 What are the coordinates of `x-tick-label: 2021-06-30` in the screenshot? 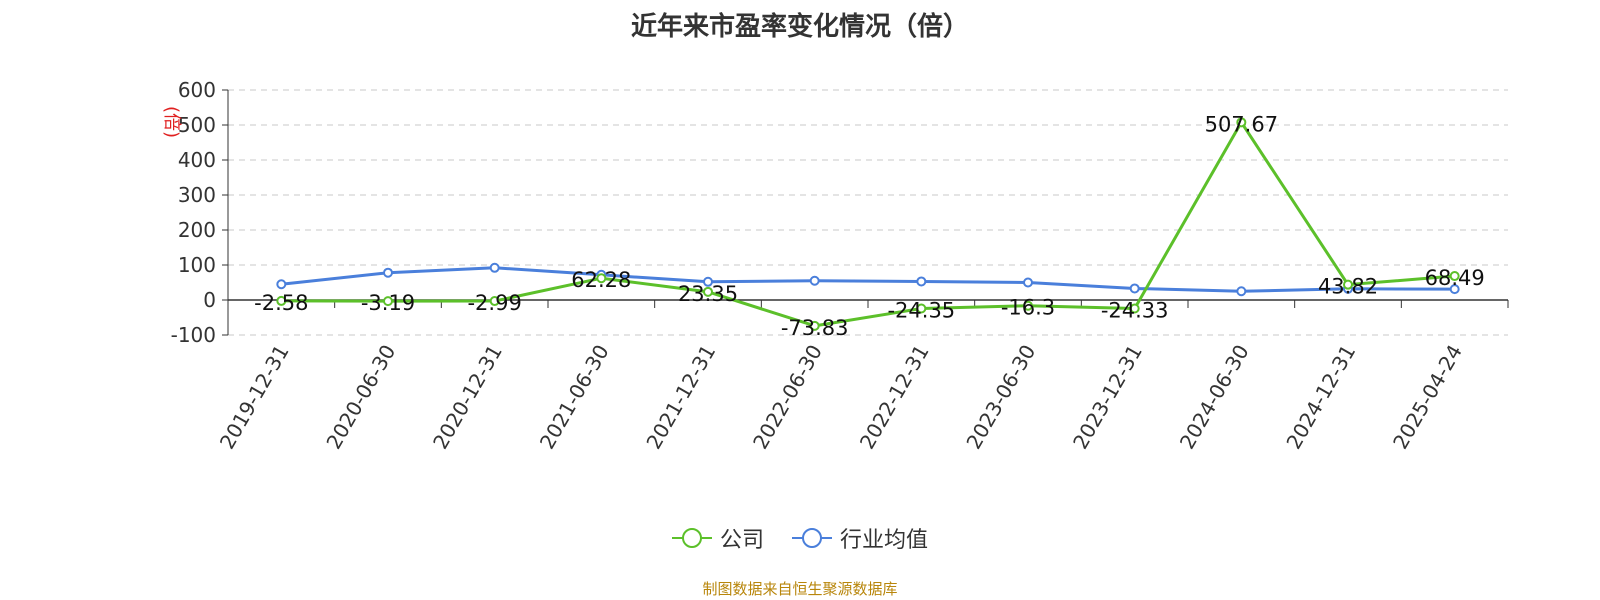 It's located at (574, 397).